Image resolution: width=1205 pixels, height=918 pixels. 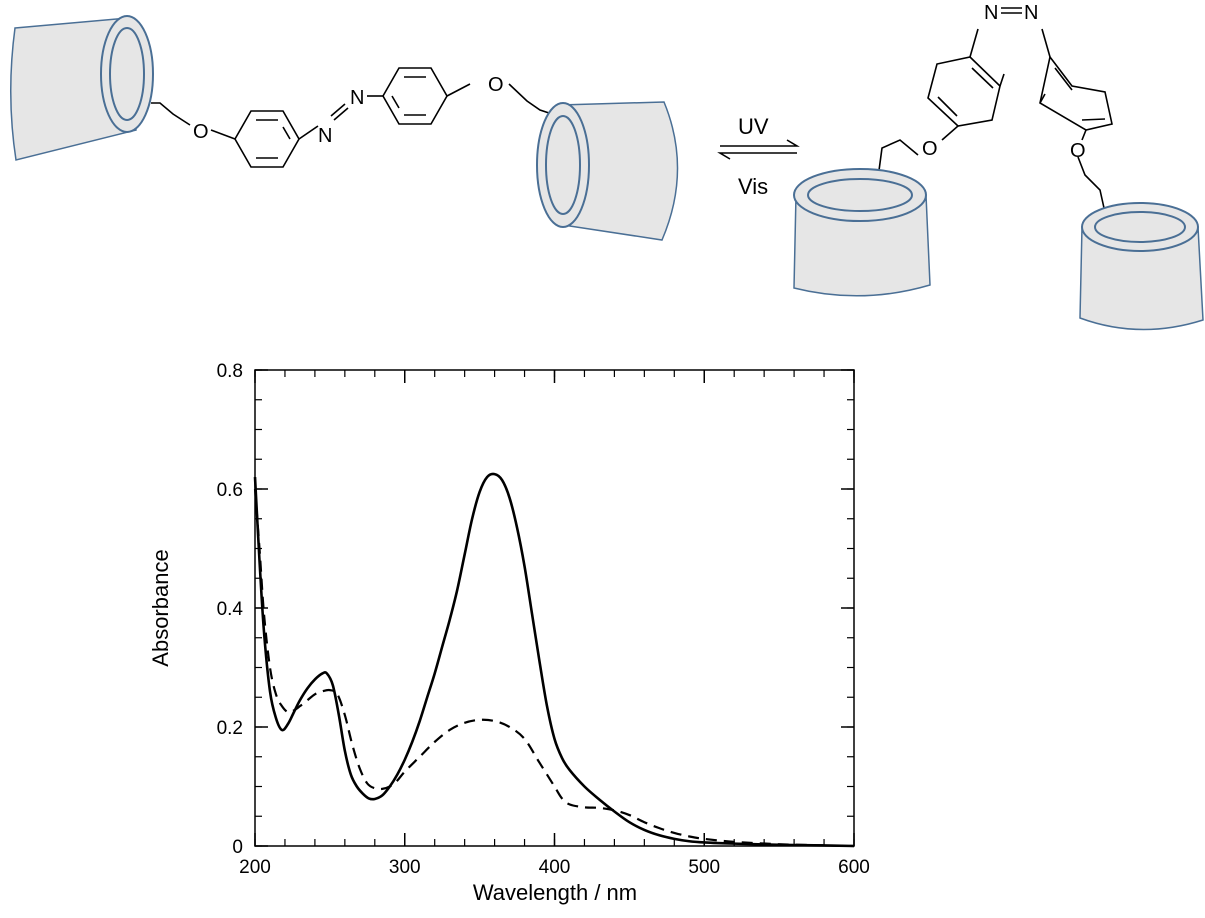 I want to click on x-tick-label: 500, so click(x=704, y=867).